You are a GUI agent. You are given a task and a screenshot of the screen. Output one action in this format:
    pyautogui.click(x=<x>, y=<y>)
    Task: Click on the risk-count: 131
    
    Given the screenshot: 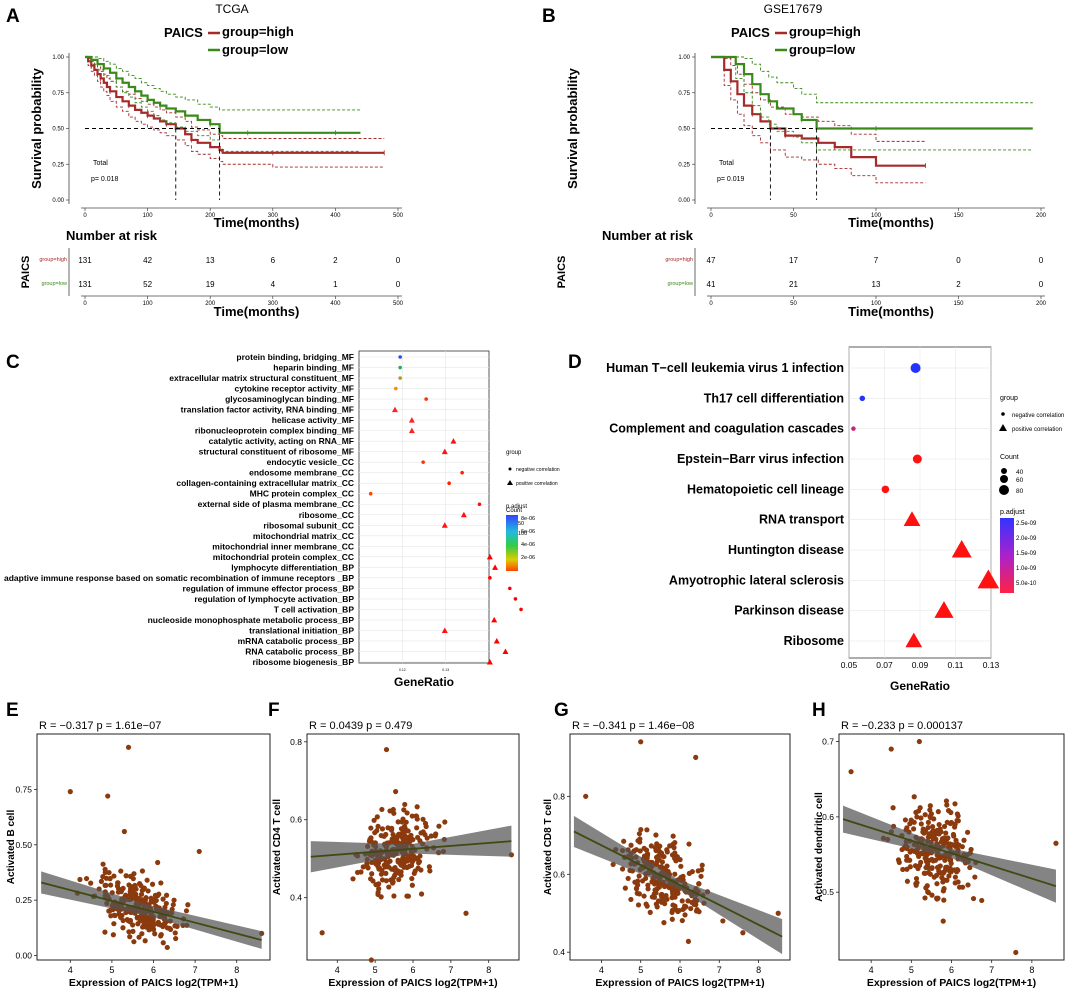 What is the action you would take?
    pyautogui.click(x=85, y=284)
    